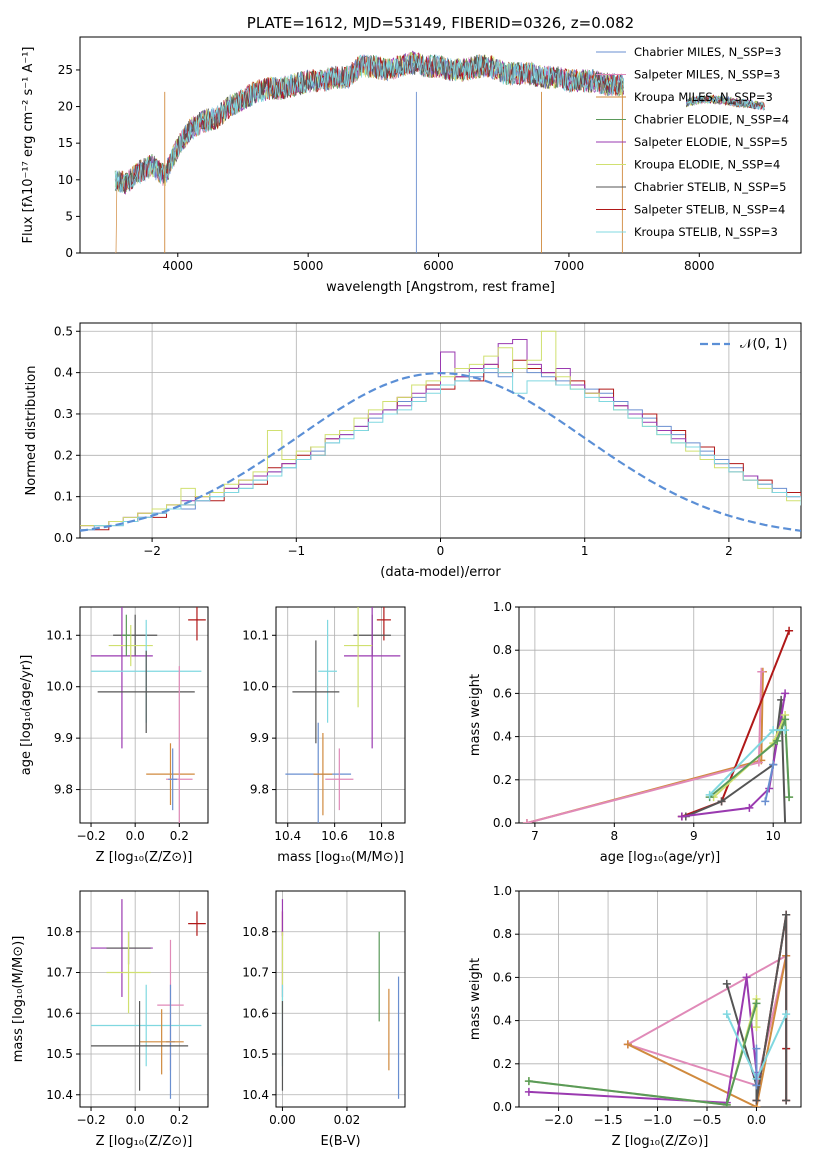 The width and height of the screenshot is (819, 1170). Describe the element at coordinates (585, 551) in the screenshot. I see `x-tick-label: 1` at that location.